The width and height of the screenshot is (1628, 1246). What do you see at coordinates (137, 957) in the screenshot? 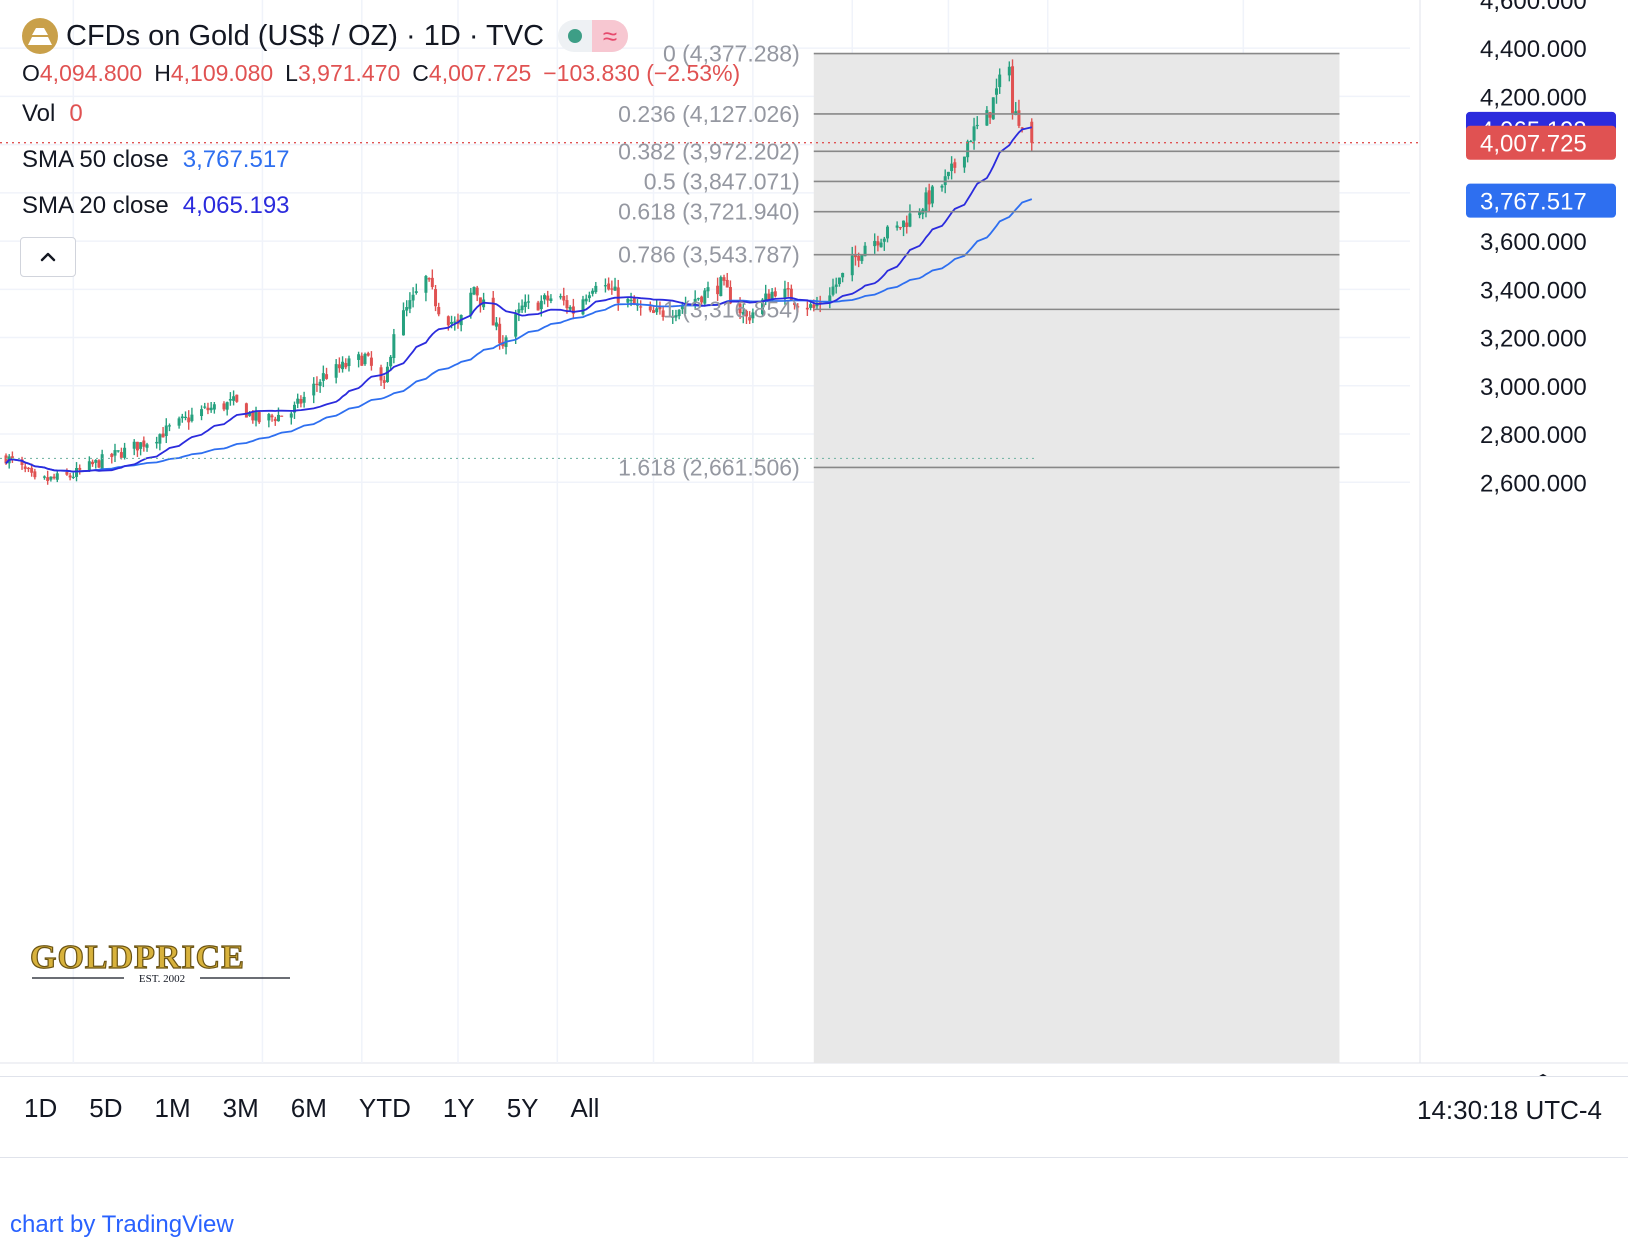
I see `goldprice-logo: GOLDPRICE` at bounding box center [137, 957].